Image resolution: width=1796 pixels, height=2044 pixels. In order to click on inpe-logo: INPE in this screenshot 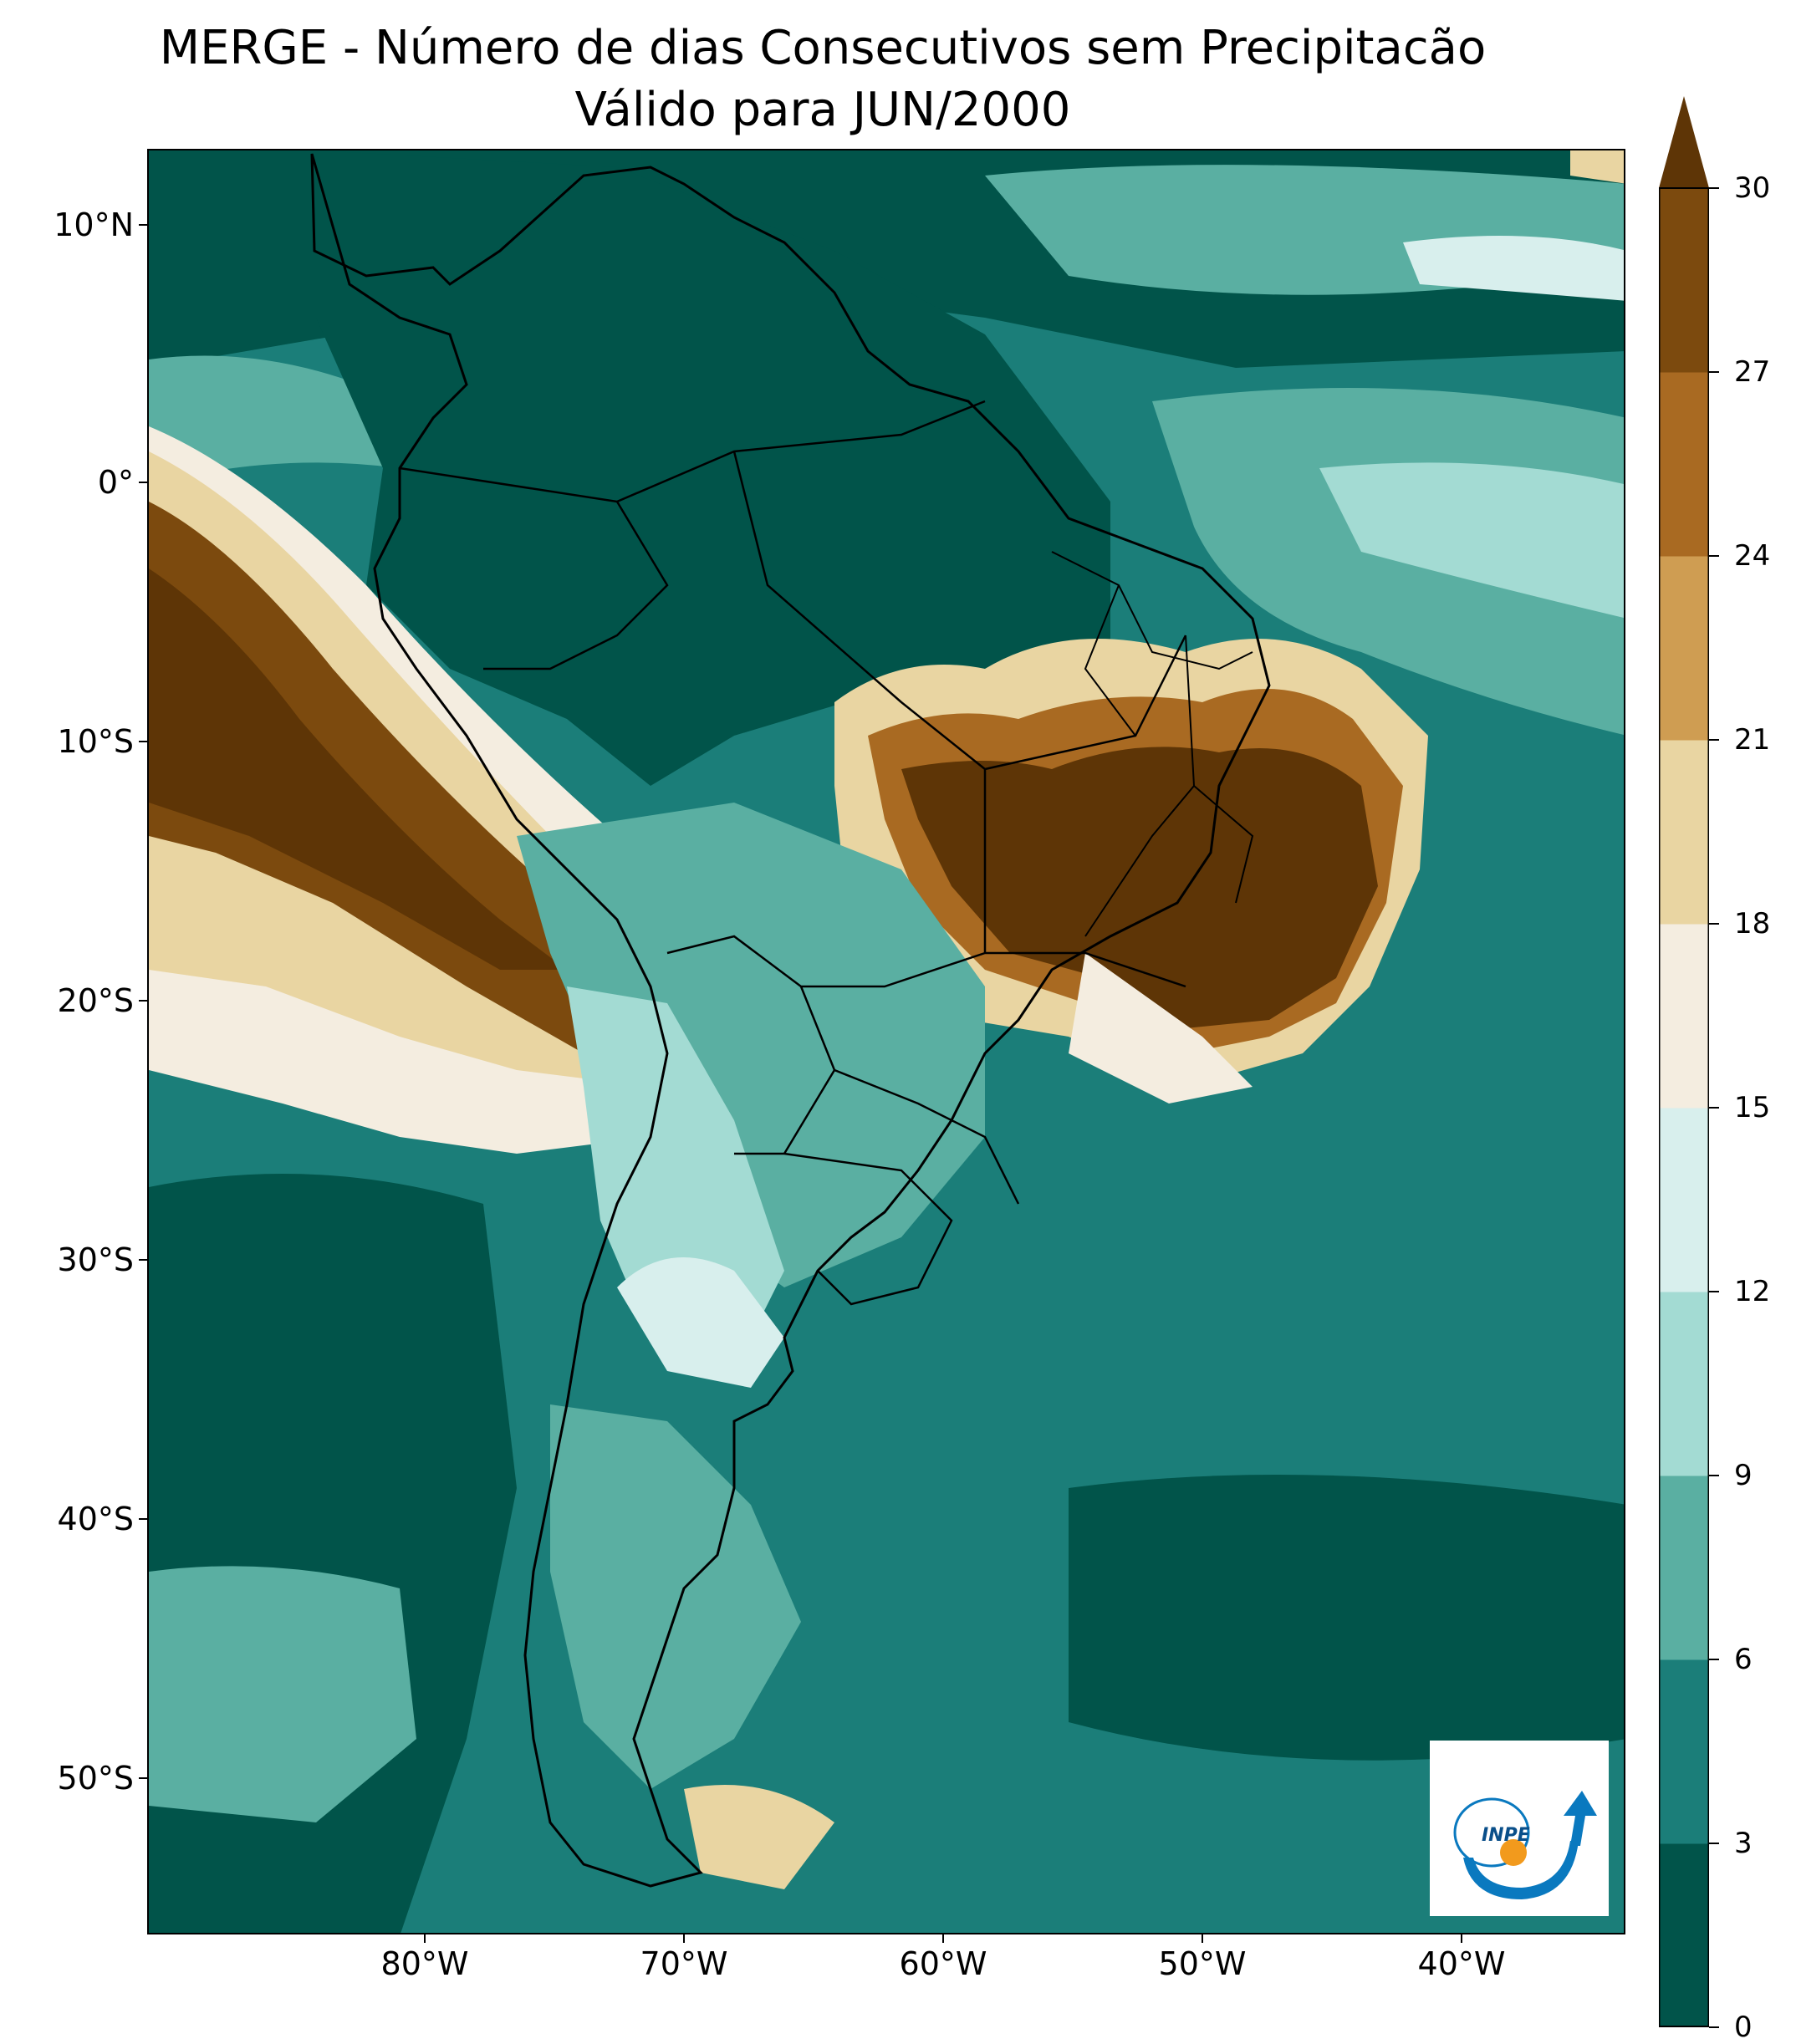, I will do `click(1519, 1828)`.